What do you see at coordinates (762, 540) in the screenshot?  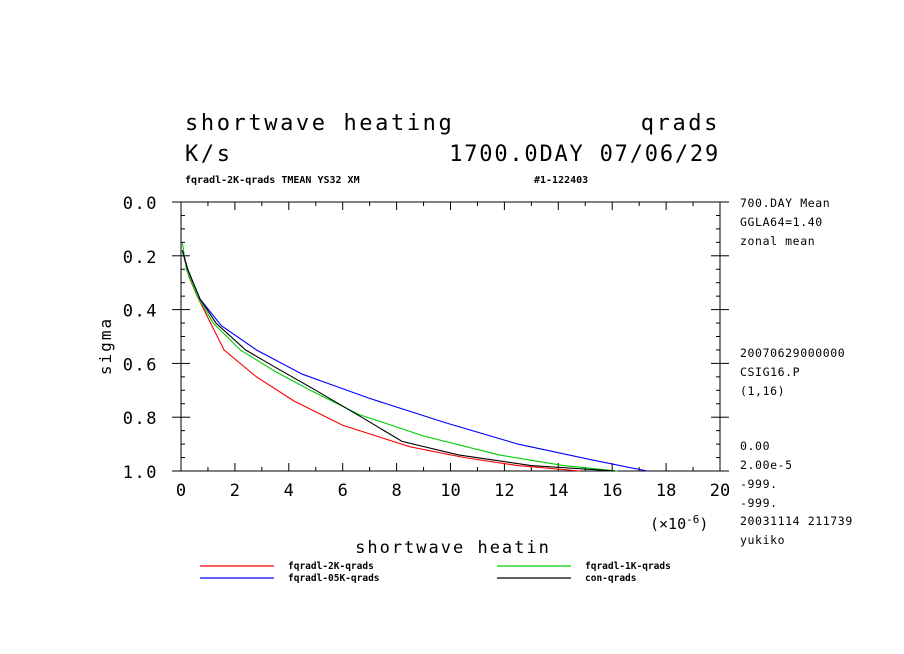 I see `side-info-line: yukiko` at bounding box center [762, 540].